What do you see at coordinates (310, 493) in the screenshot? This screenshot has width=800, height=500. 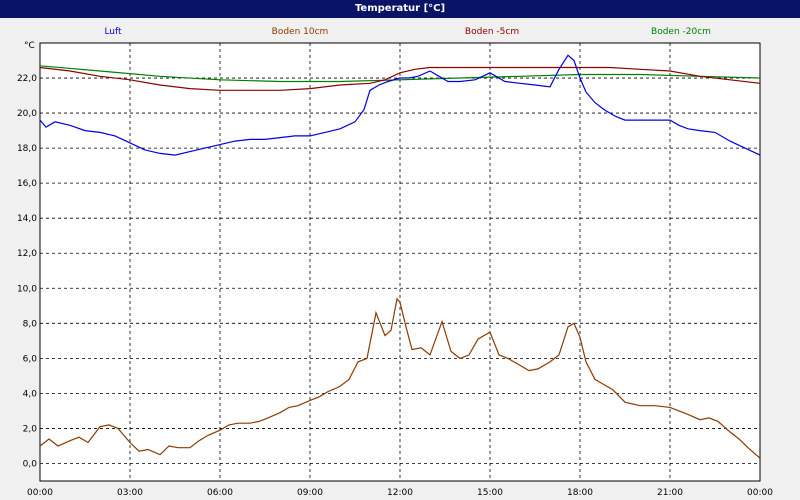 I see `x-tick-time-label: 09:00` at bounding box center [310, 493].